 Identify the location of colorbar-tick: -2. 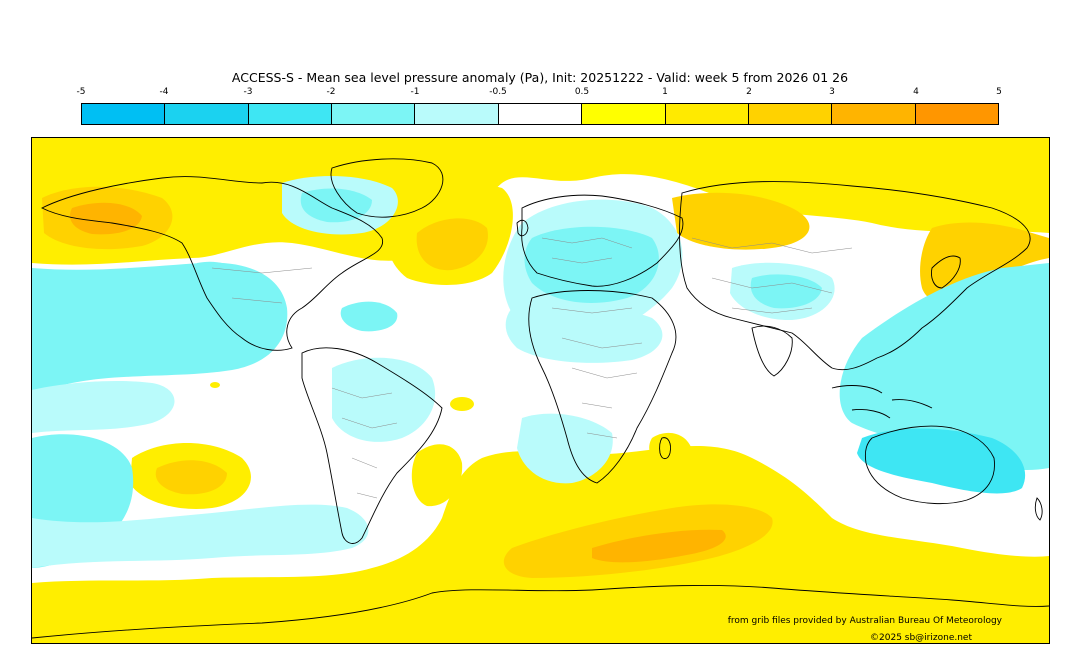
(331, 92).